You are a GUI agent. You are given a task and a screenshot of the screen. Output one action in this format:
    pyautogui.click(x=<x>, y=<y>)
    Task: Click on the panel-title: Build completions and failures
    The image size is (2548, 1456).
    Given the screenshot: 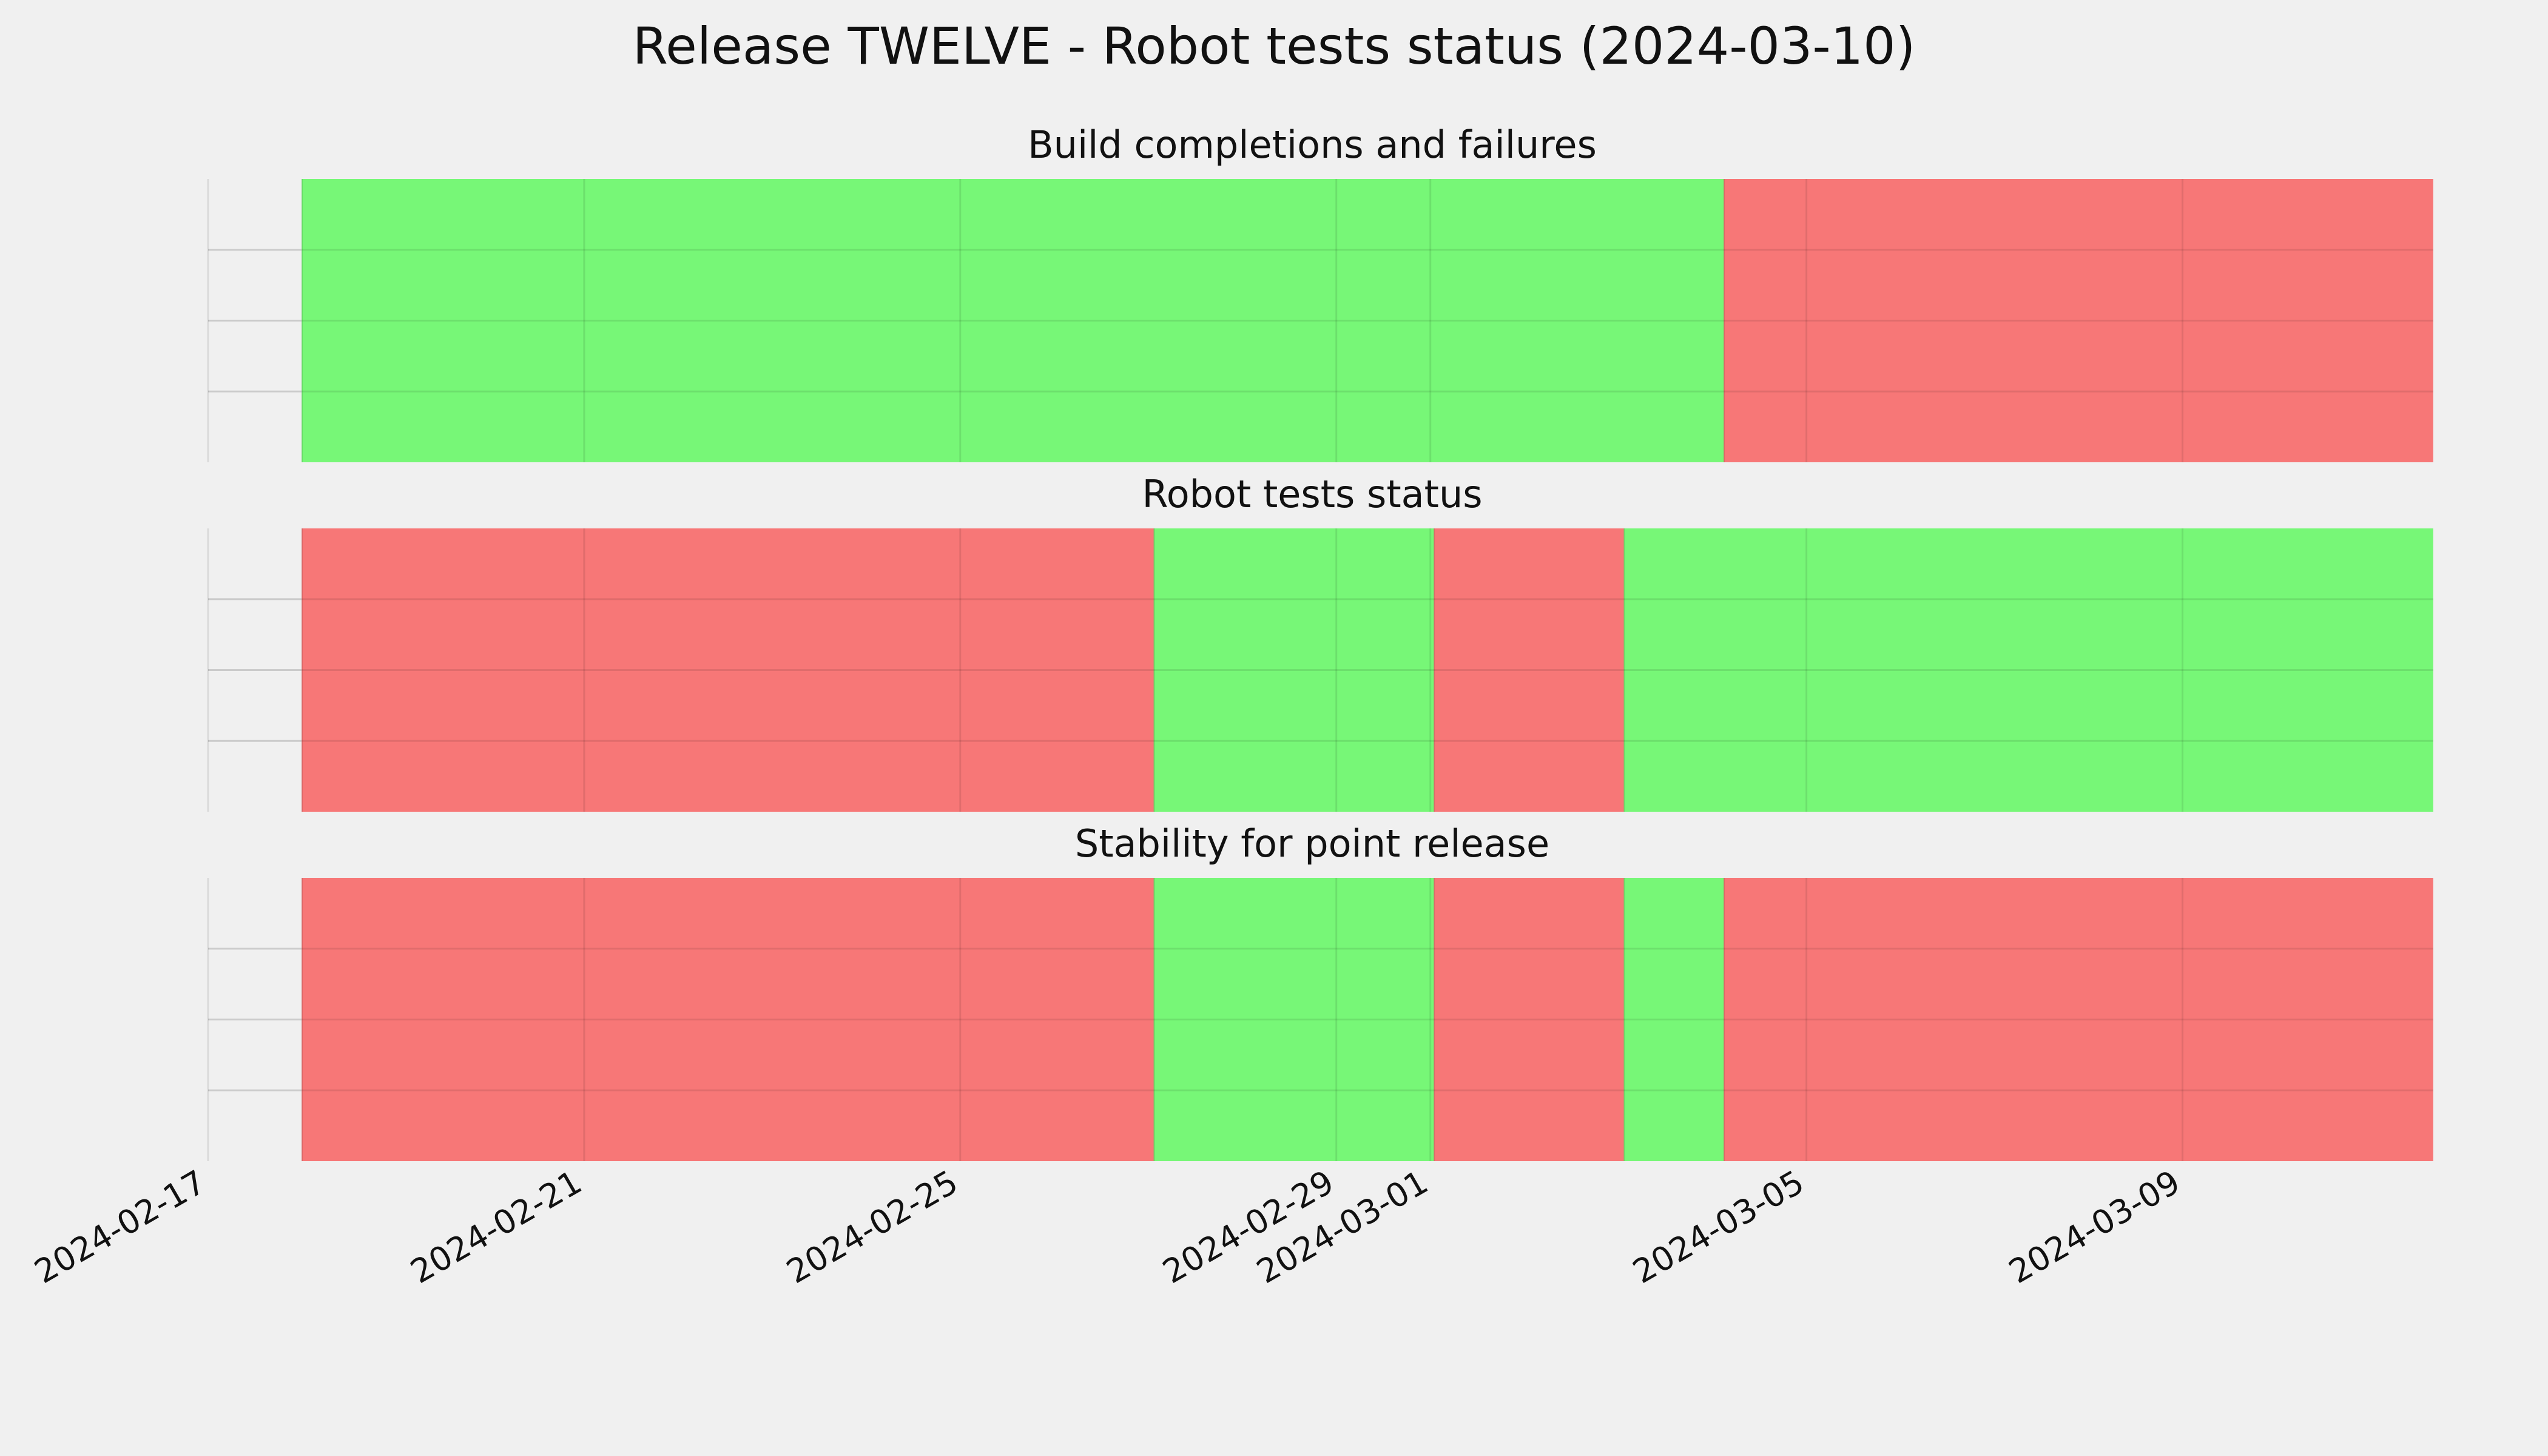 What is the action you would take?
    pyautogui.click(x=1312, y=145)
    